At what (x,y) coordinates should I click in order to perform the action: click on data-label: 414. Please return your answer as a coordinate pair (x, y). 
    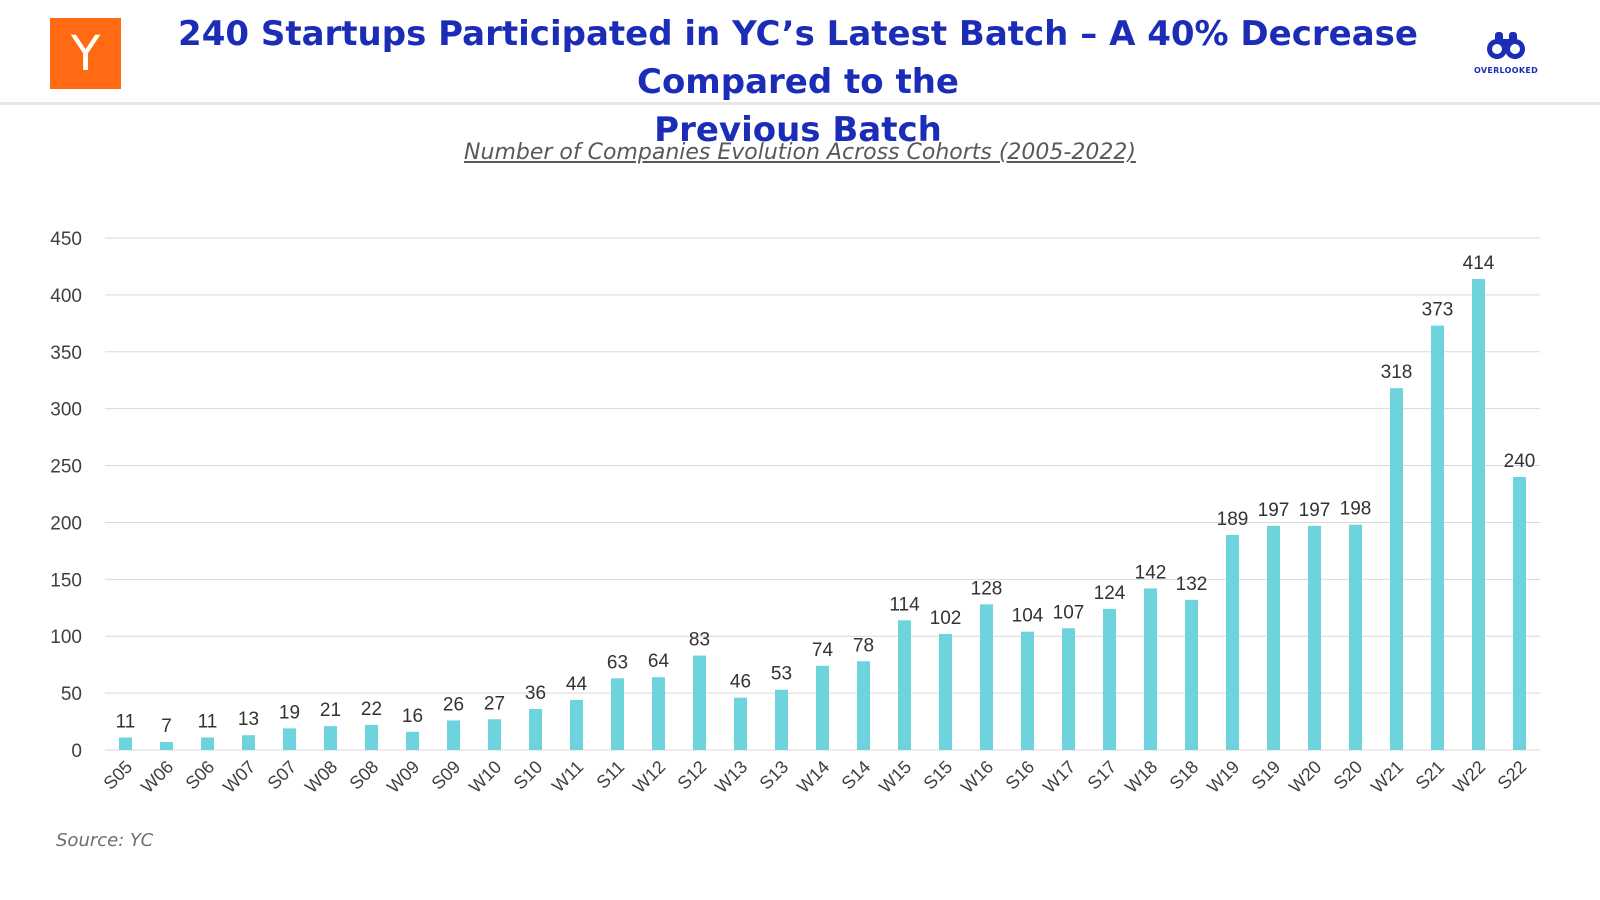
    Looking at the image, I should click on (1479, 263).